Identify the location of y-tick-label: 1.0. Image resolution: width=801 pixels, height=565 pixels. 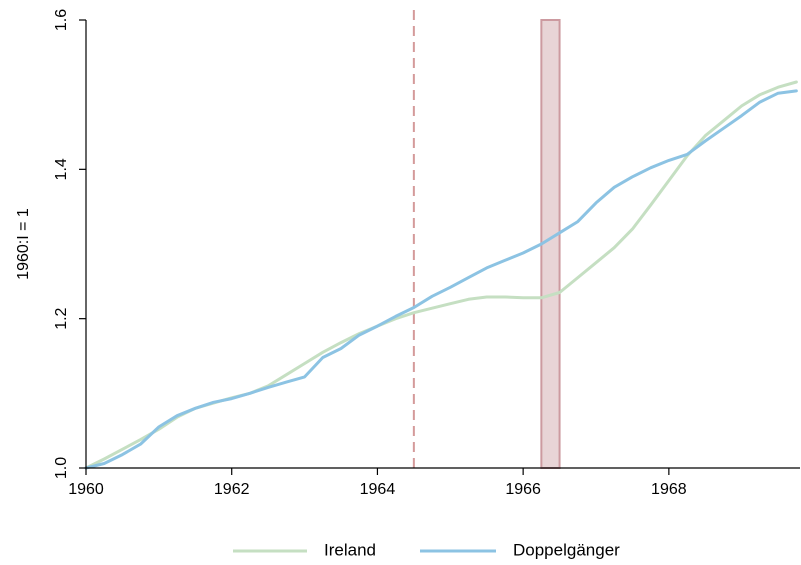
(61, 468).